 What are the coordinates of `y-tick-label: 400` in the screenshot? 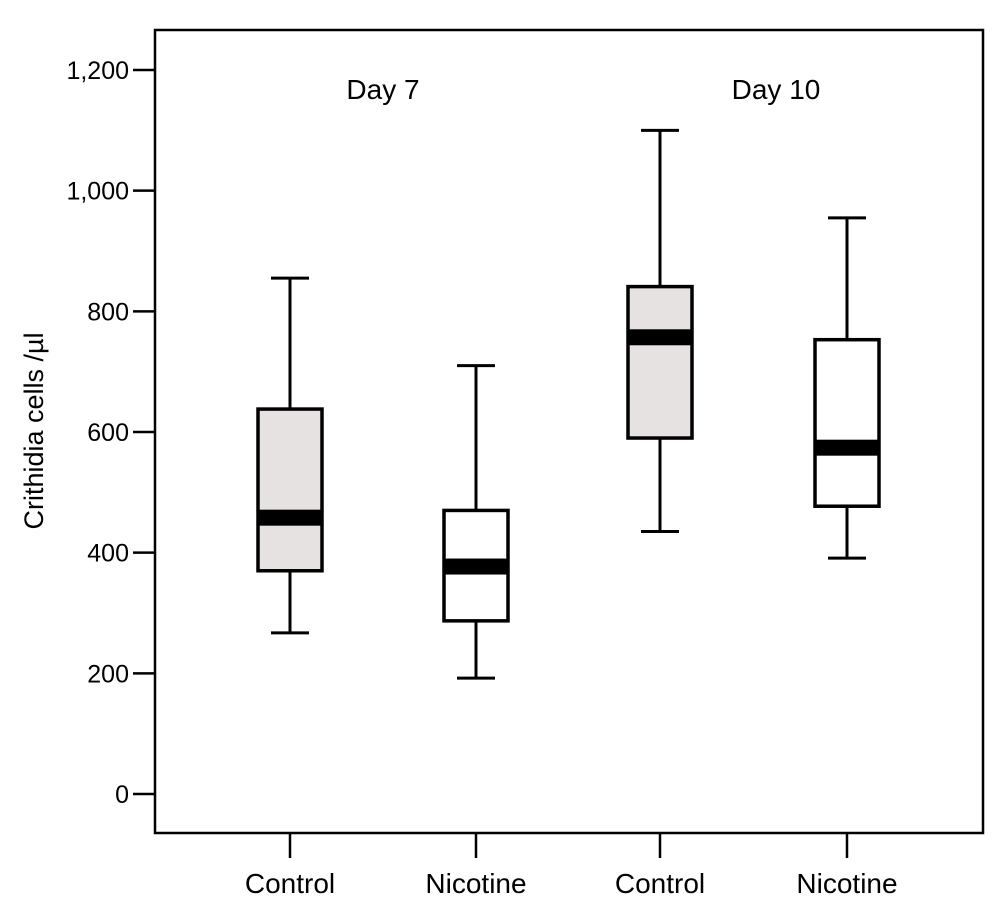 It's located at (108, 554).